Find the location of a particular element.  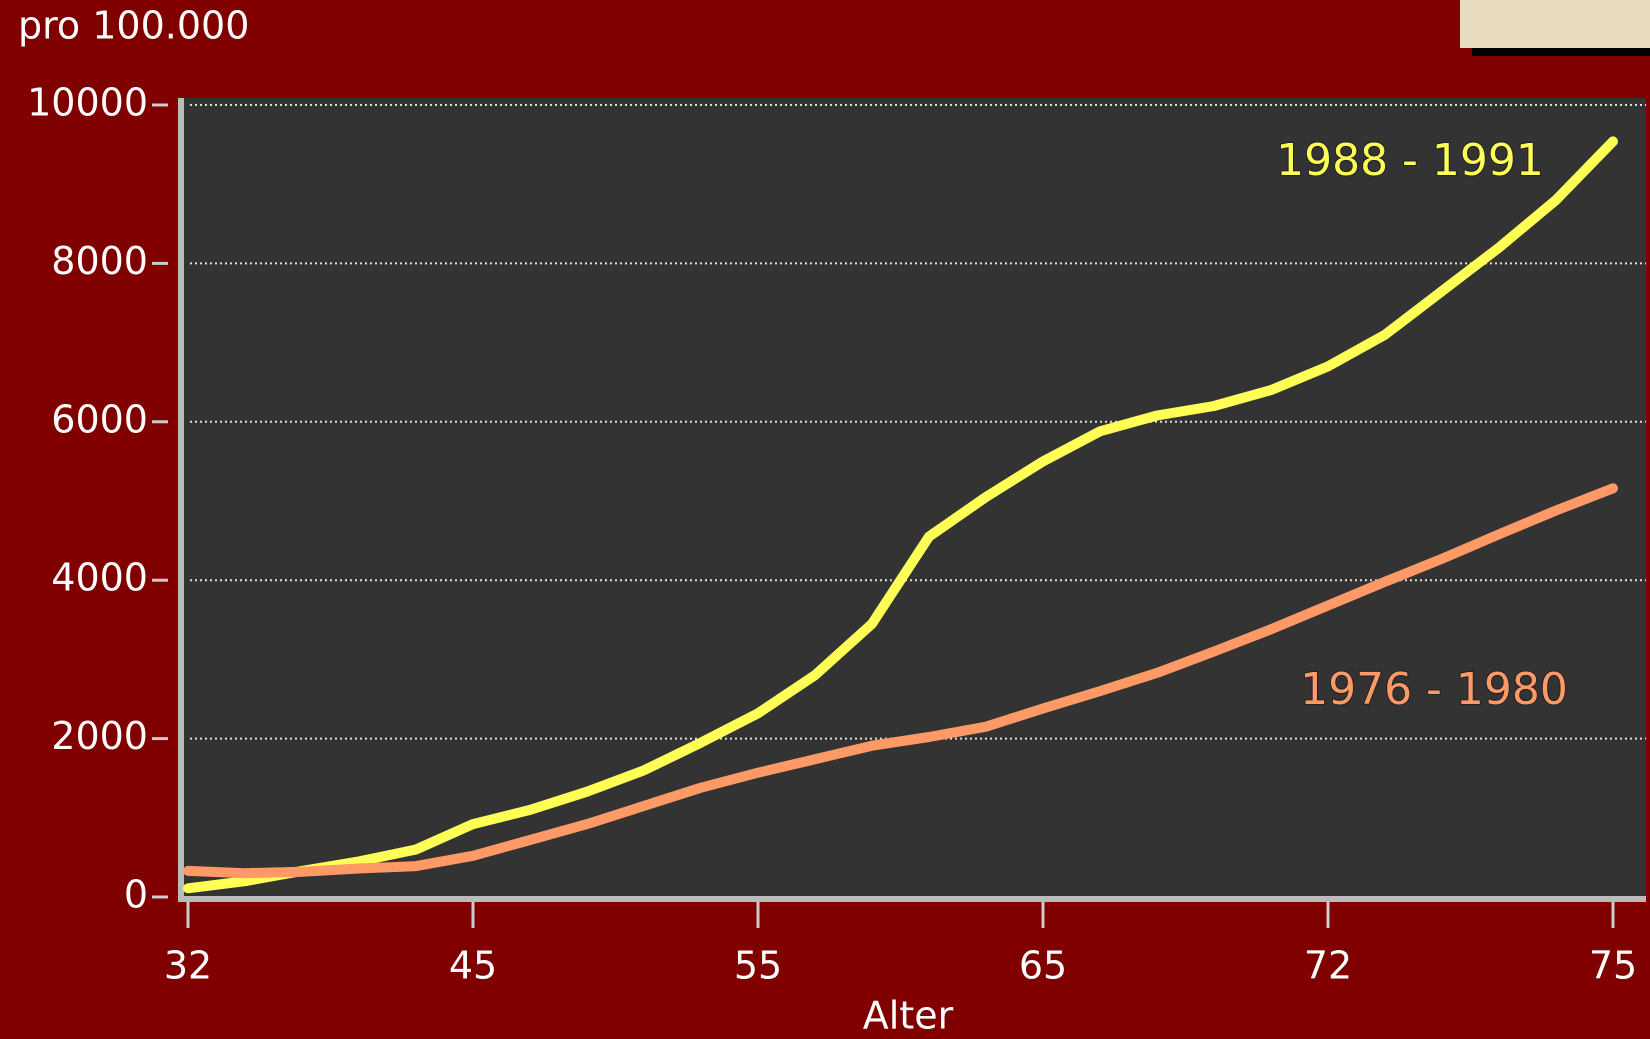

y-tick-label: 4000 is located at coordinates (99, 578).